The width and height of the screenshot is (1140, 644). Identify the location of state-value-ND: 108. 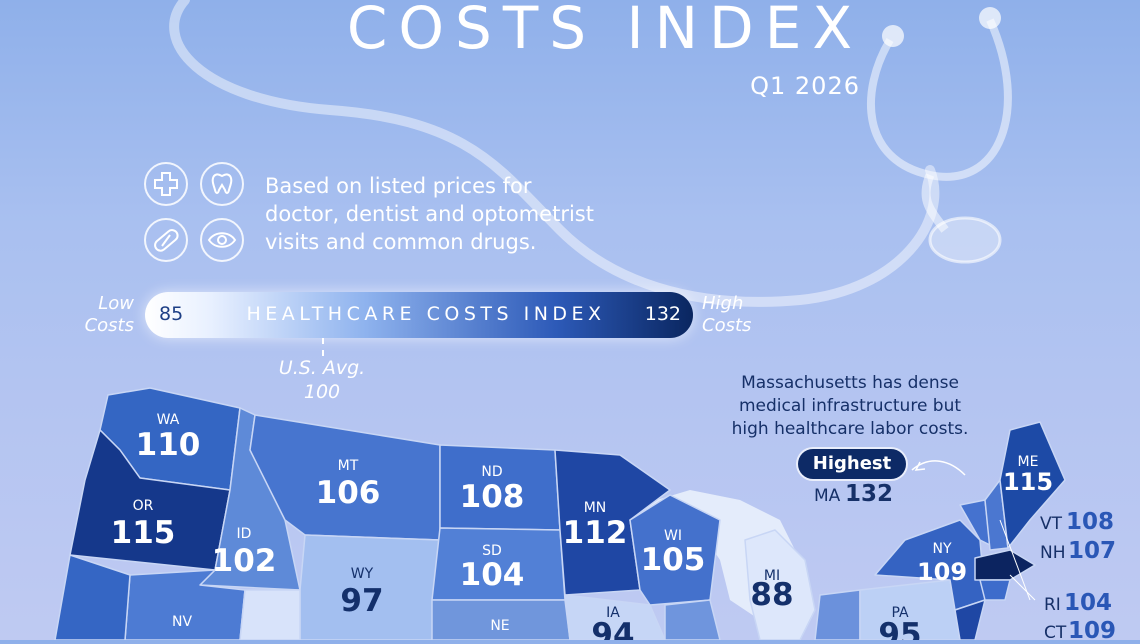
(492, 497).